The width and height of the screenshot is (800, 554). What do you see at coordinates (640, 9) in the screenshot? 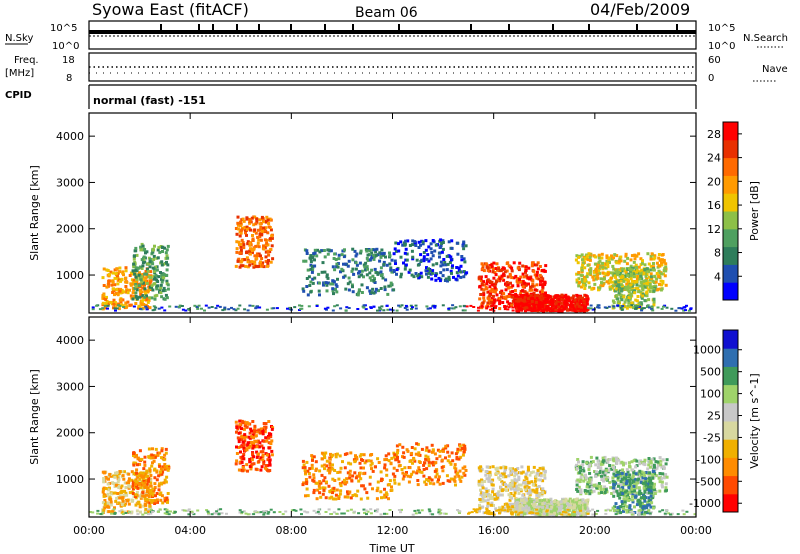
I see `date-label: 04/Feb/2009` at bounding box center [640, 9].